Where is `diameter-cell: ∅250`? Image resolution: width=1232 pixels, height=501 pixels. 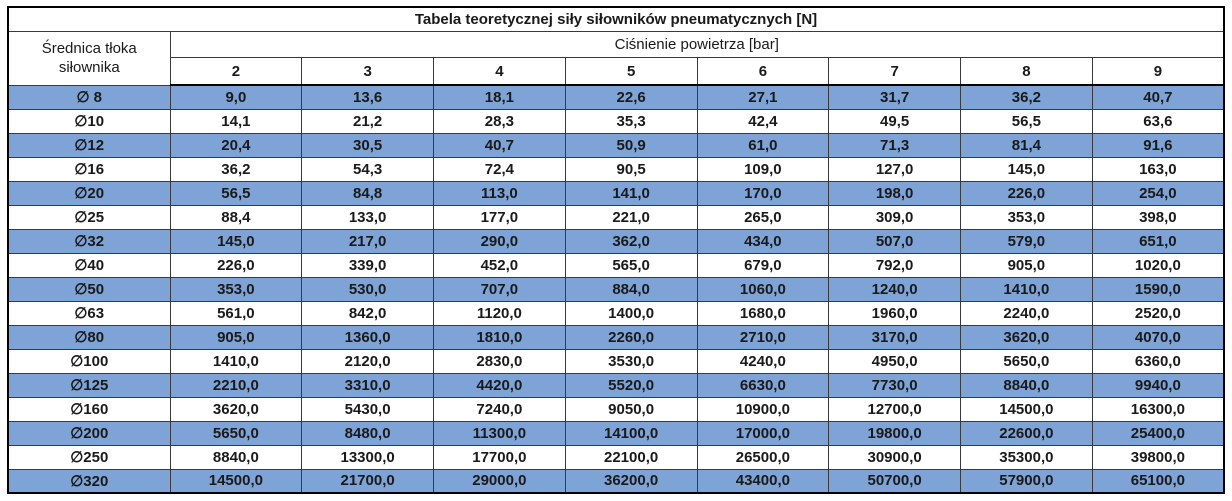 diameter-cell: ∅250 is located at coordinates (89, 457).